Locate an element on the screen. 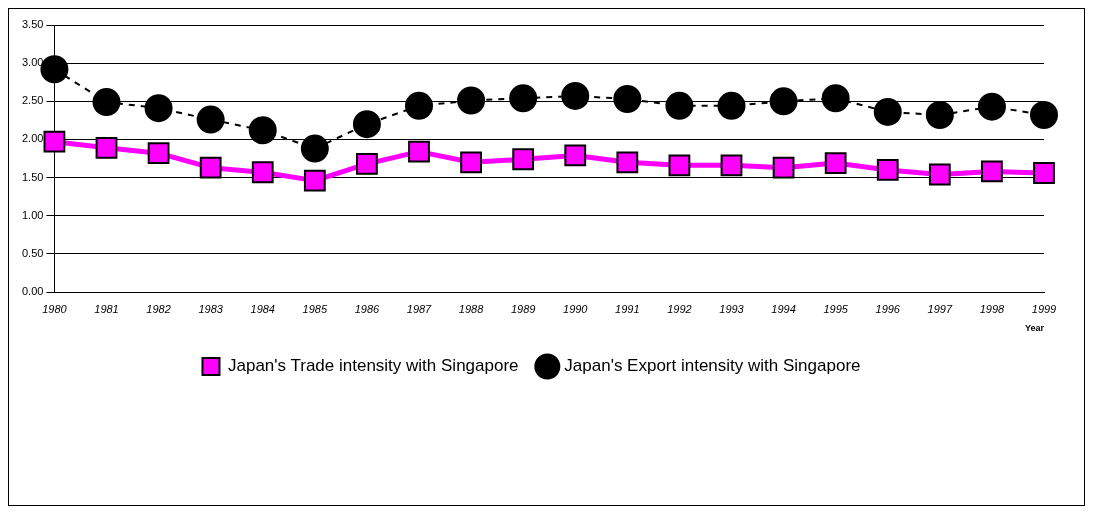 The width and height of the screenshot is (1093, 514). y-tick-label: 1.50 is located at coordinates (32, 176).